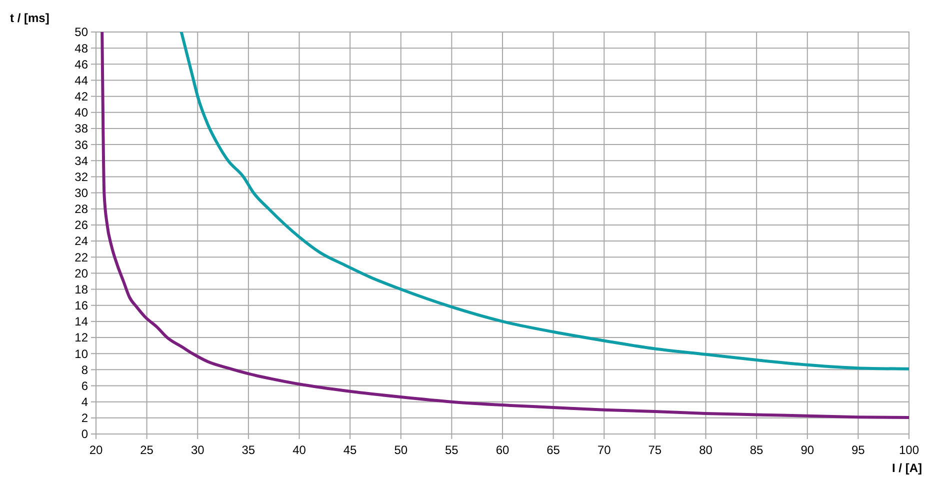 Image resolution: width=926 pixels, height=480 pixels. I want to click on y-tick-label: 8, so click(84, 369).